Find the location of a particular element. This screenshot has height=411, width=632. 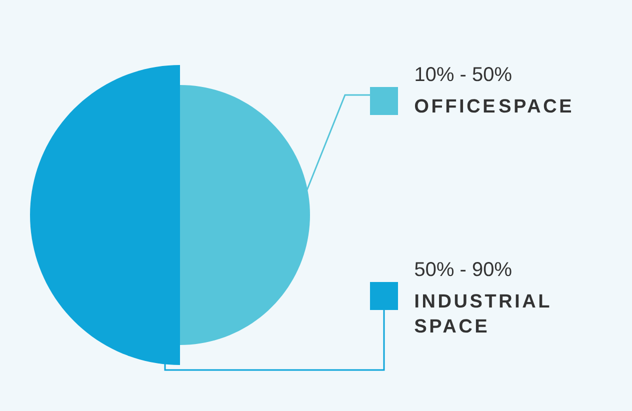

legend-label: OFFICE SPACE is located at coordinates (493, 106).